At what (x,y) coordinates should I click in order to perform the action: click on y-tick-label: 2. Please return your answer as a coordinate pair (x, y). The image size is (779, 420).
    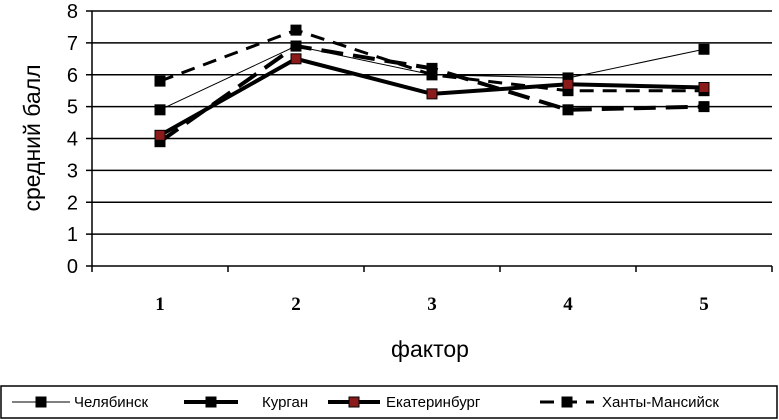
    Looking at the image, I should click on (72, 203).